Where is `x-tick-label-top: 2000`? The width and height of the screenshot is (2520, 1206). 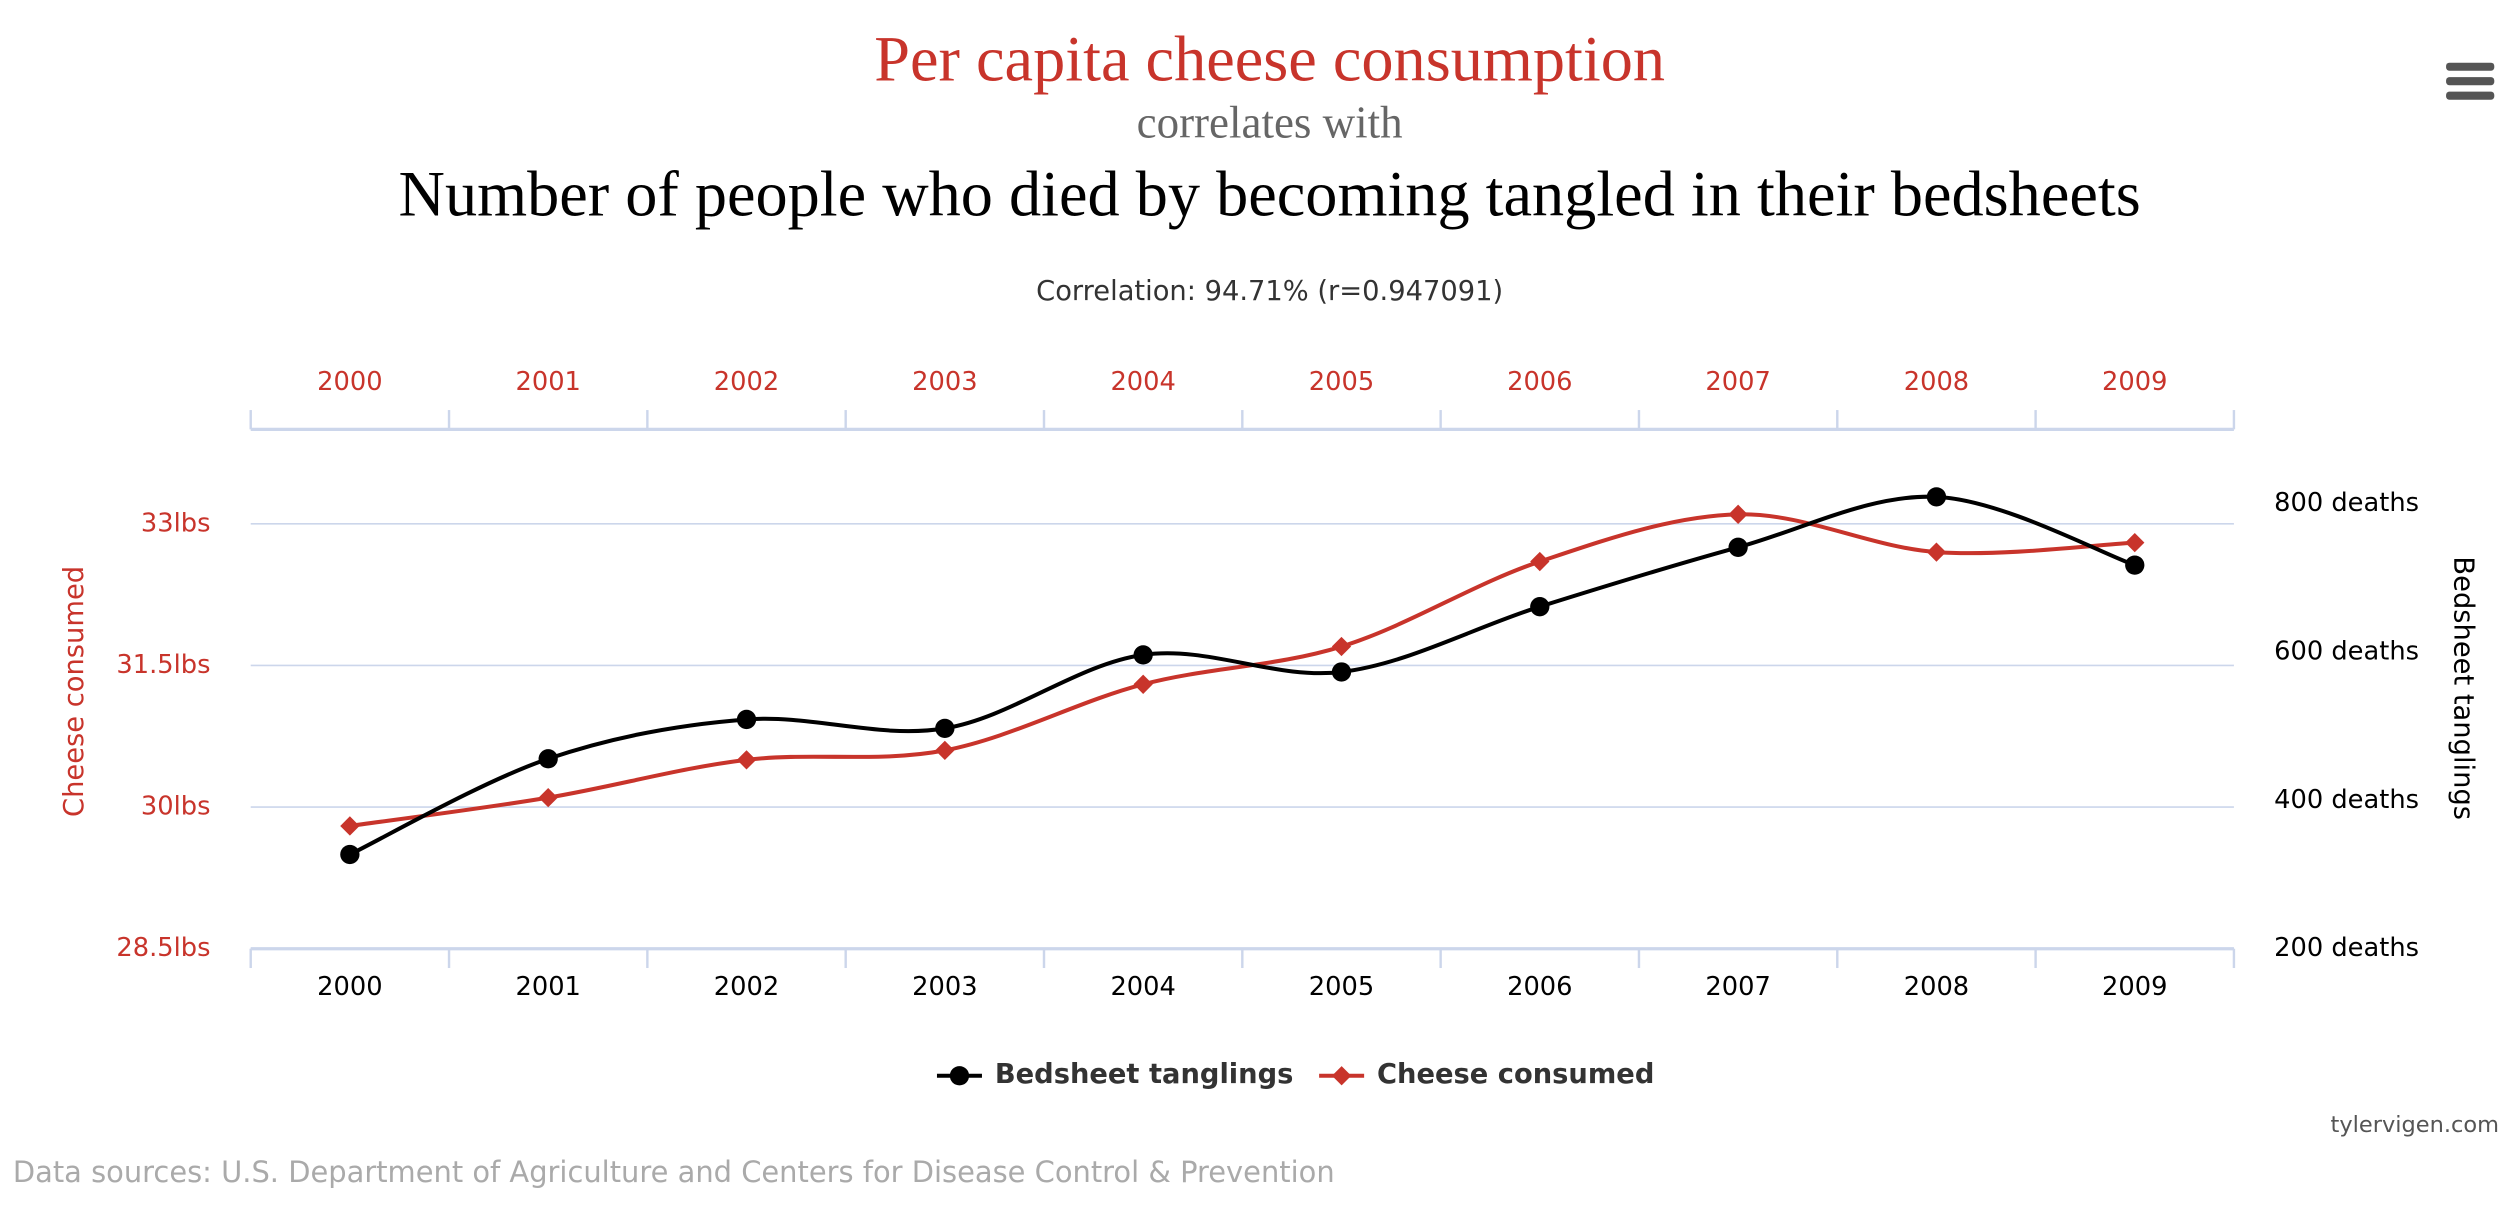
x-tick-label-top: 2000 is located at coordinates (349, 382).